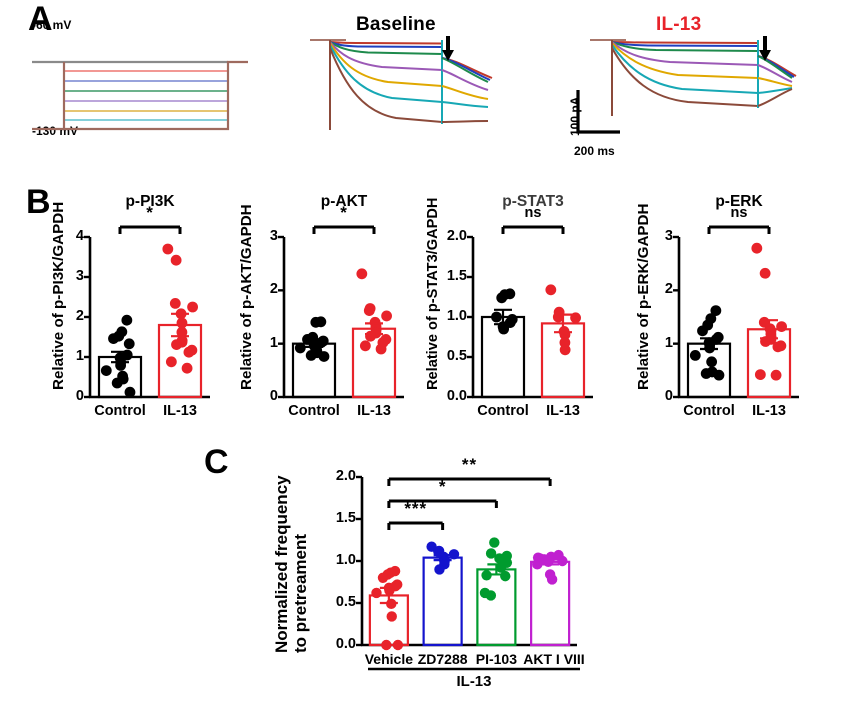 This screenshot has height=723, width=843. Describe the element at coordinates (120, 411) in the screenshot. I see `chart-ppi3k-xtick-0: Control` at that location.